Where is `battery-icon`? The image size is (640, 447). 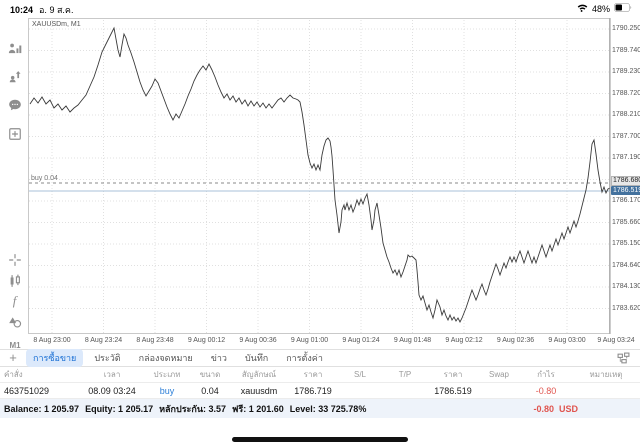 battery-icon is located at coordinates (623, 8).